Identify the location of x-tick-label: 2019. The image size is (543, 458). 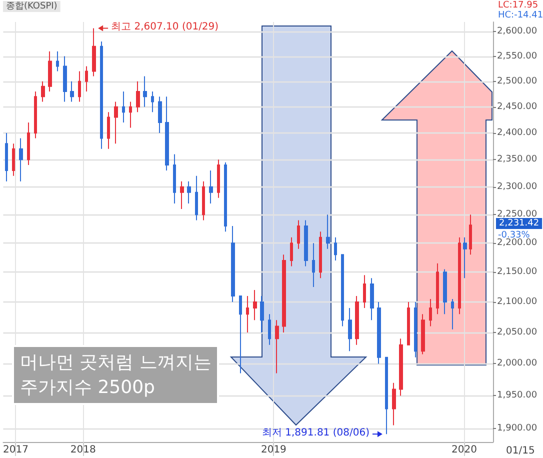
(273, 450).